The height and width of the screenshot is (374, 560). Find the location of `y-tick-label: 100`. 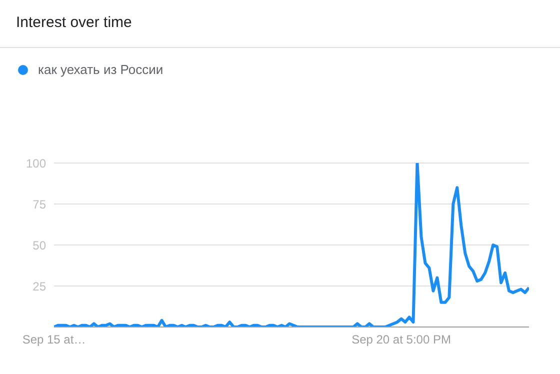

y-tick-label: 100 is located at coordinates (36, 163).